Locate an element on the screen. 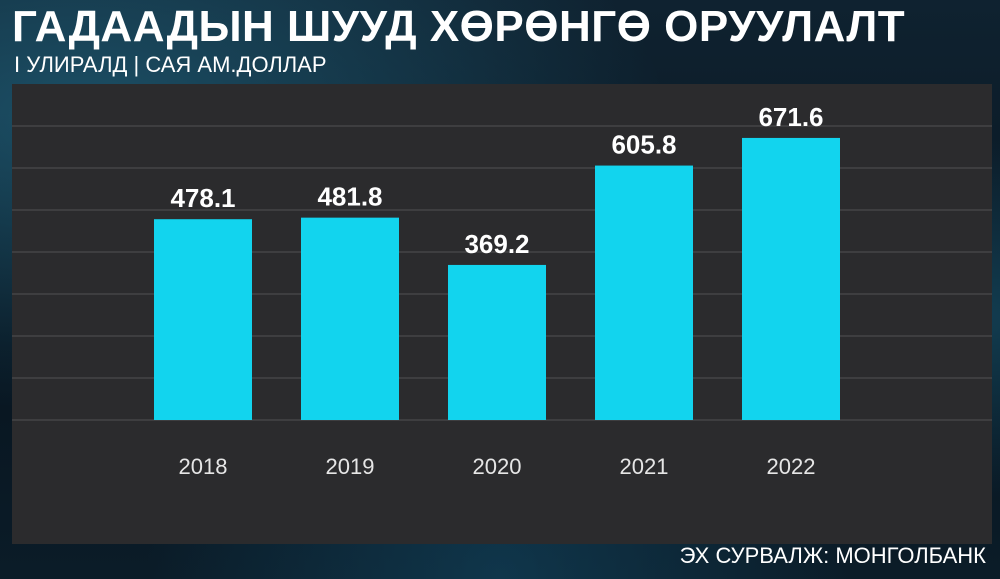  x-tick-2022: 2022 is located at coordinates (791, 466).